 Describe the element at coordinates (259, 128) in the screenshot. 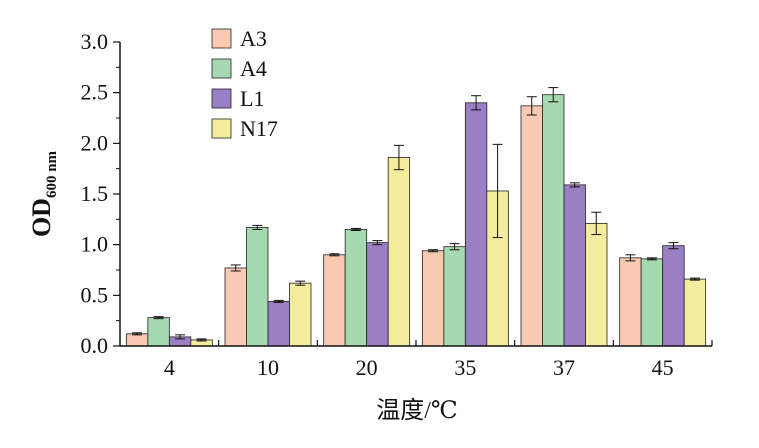

I see `legend-label: N17` at that location.